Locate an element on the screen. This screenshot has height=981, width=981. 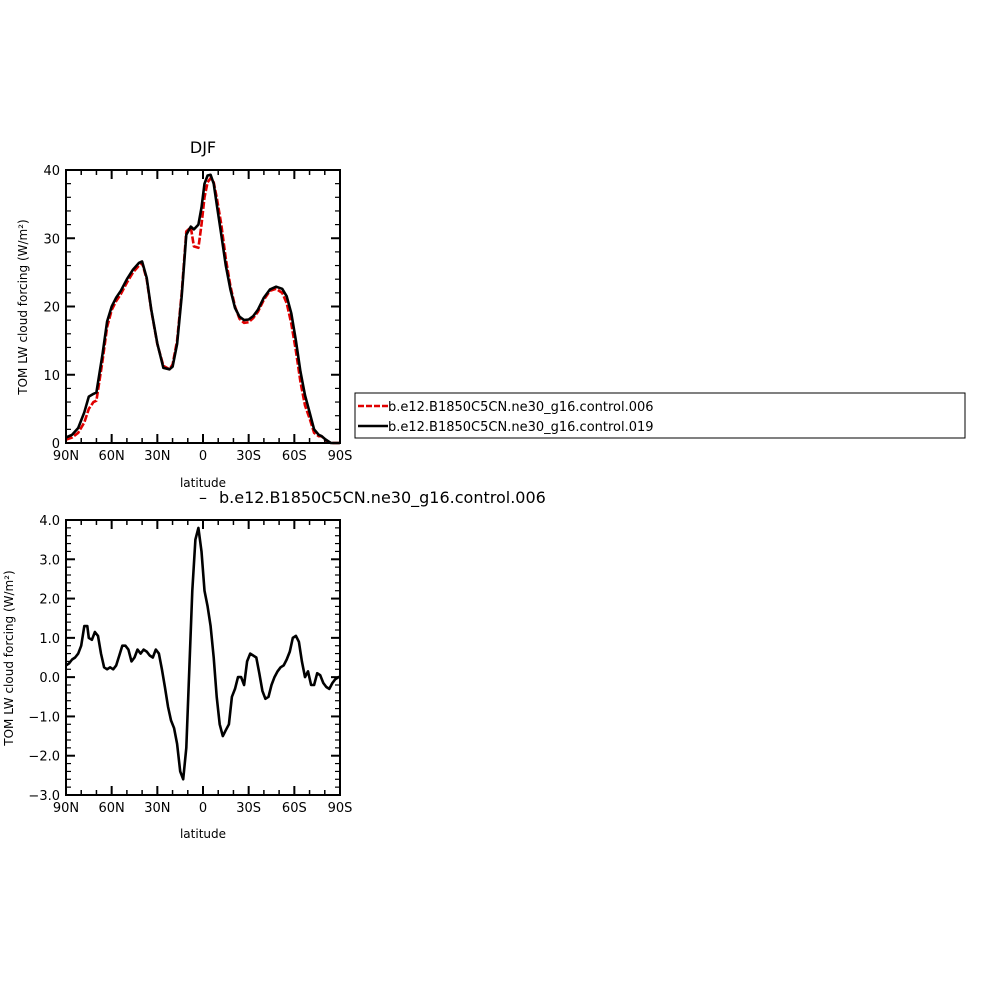
top-x-tick-label: 90S is located at coordinates (340, 456).